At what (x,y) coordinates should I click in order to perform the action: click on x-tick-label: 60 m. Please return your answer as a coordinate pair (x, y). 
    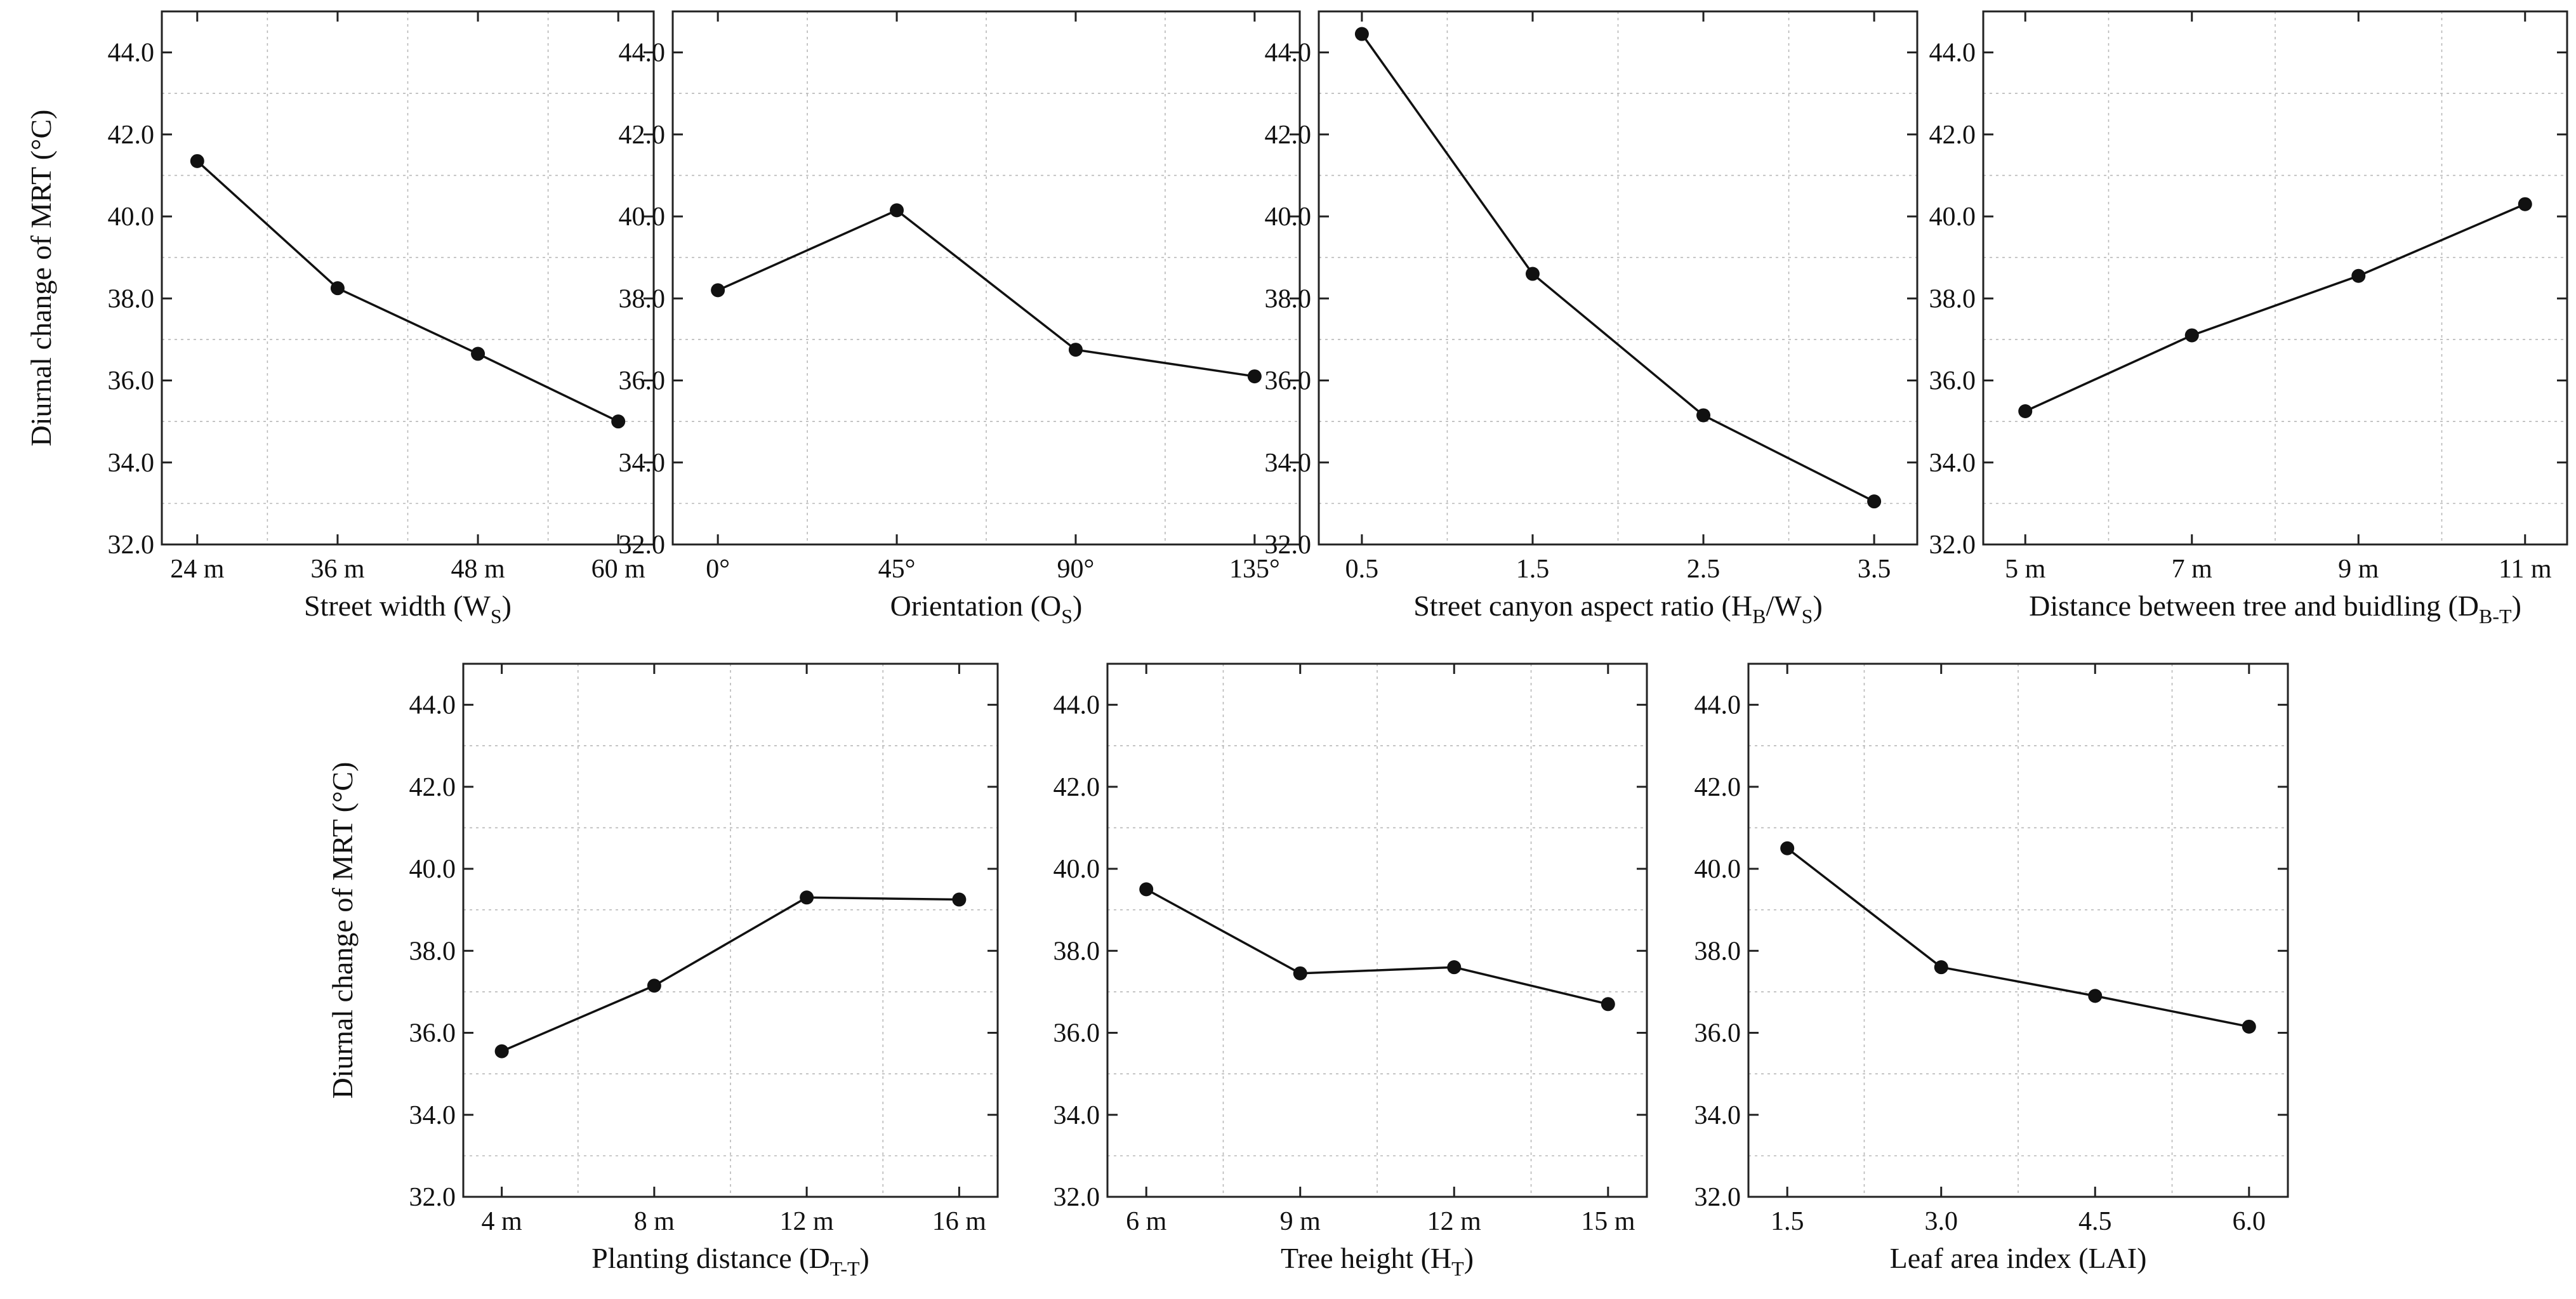
    Looking at the image, I should click on (618, 569).